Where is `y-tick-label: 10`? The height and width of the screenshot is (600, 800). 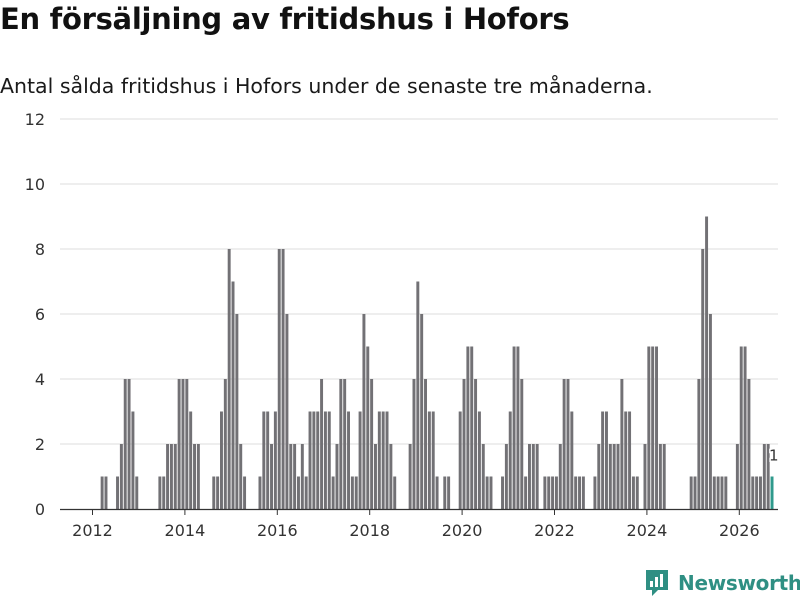
y-tick-label: 10 is located at coordinates (35, 184).